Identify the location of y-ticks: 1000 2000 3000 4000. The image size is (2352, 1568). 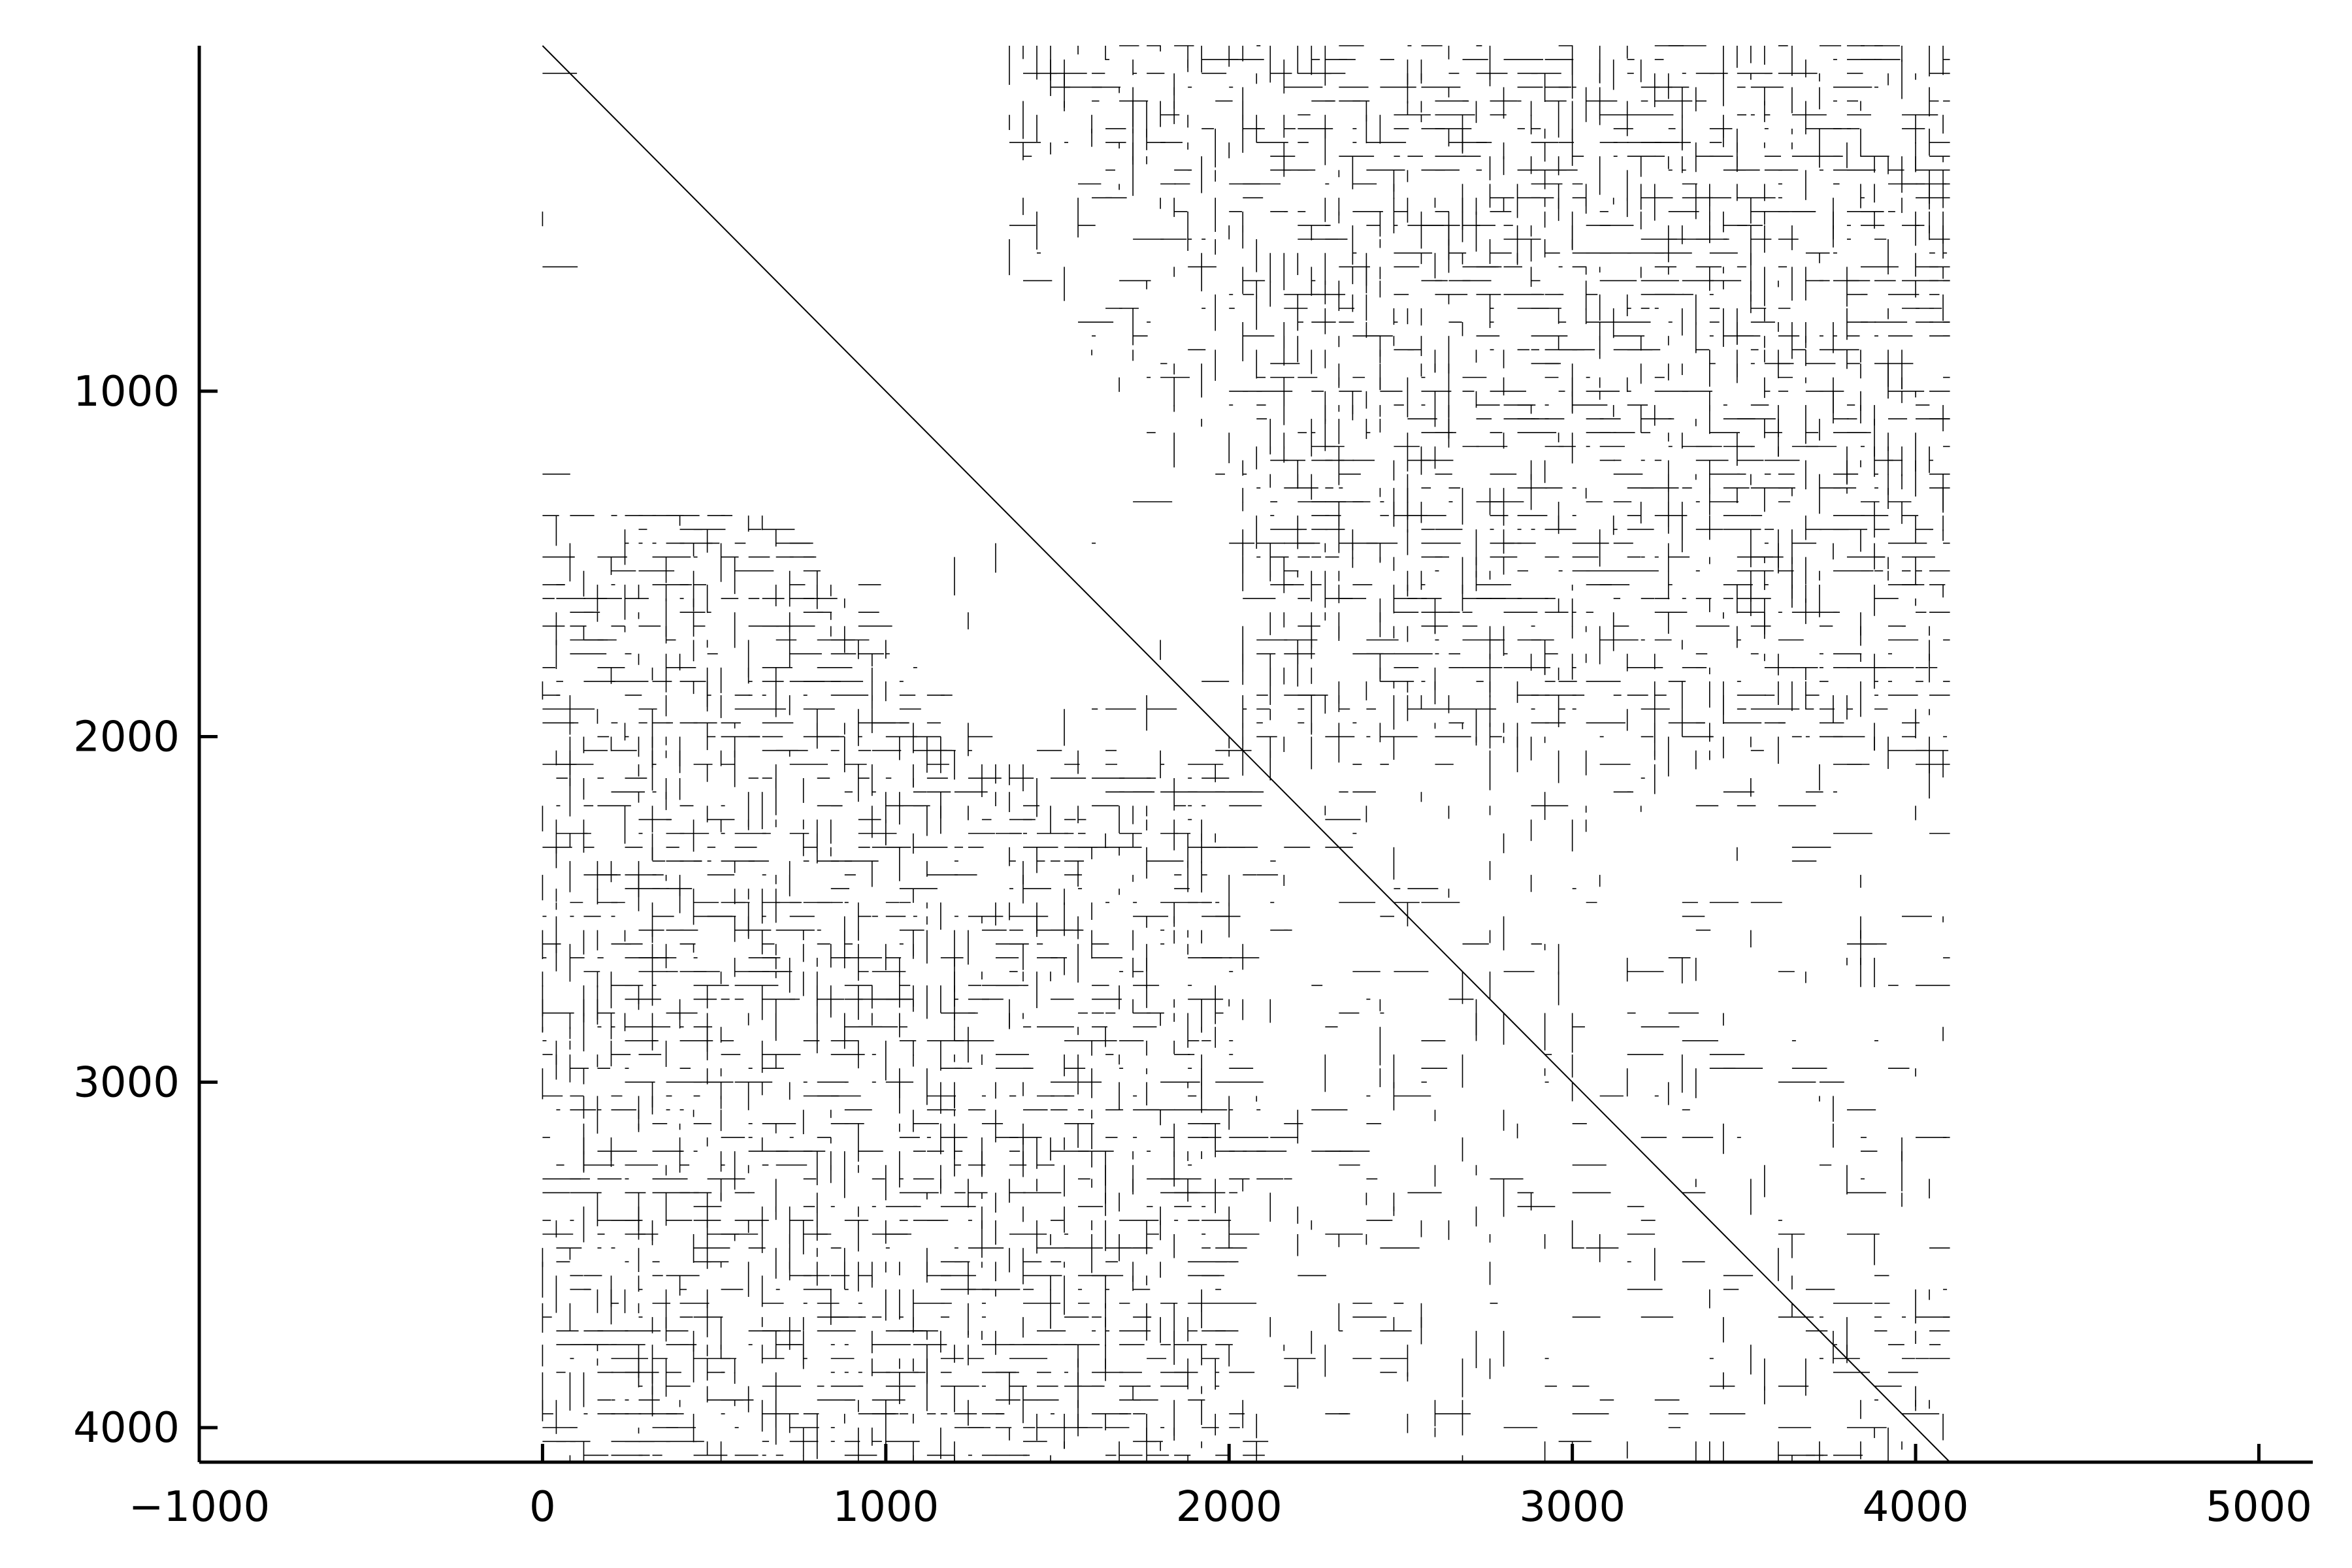
(145, 910).